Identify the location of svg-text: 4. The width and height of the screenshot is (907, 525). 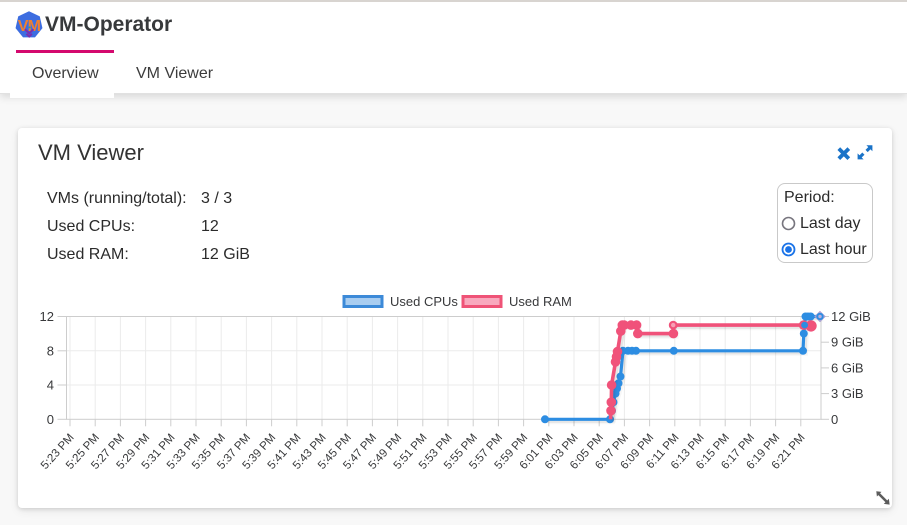
(50, 385).